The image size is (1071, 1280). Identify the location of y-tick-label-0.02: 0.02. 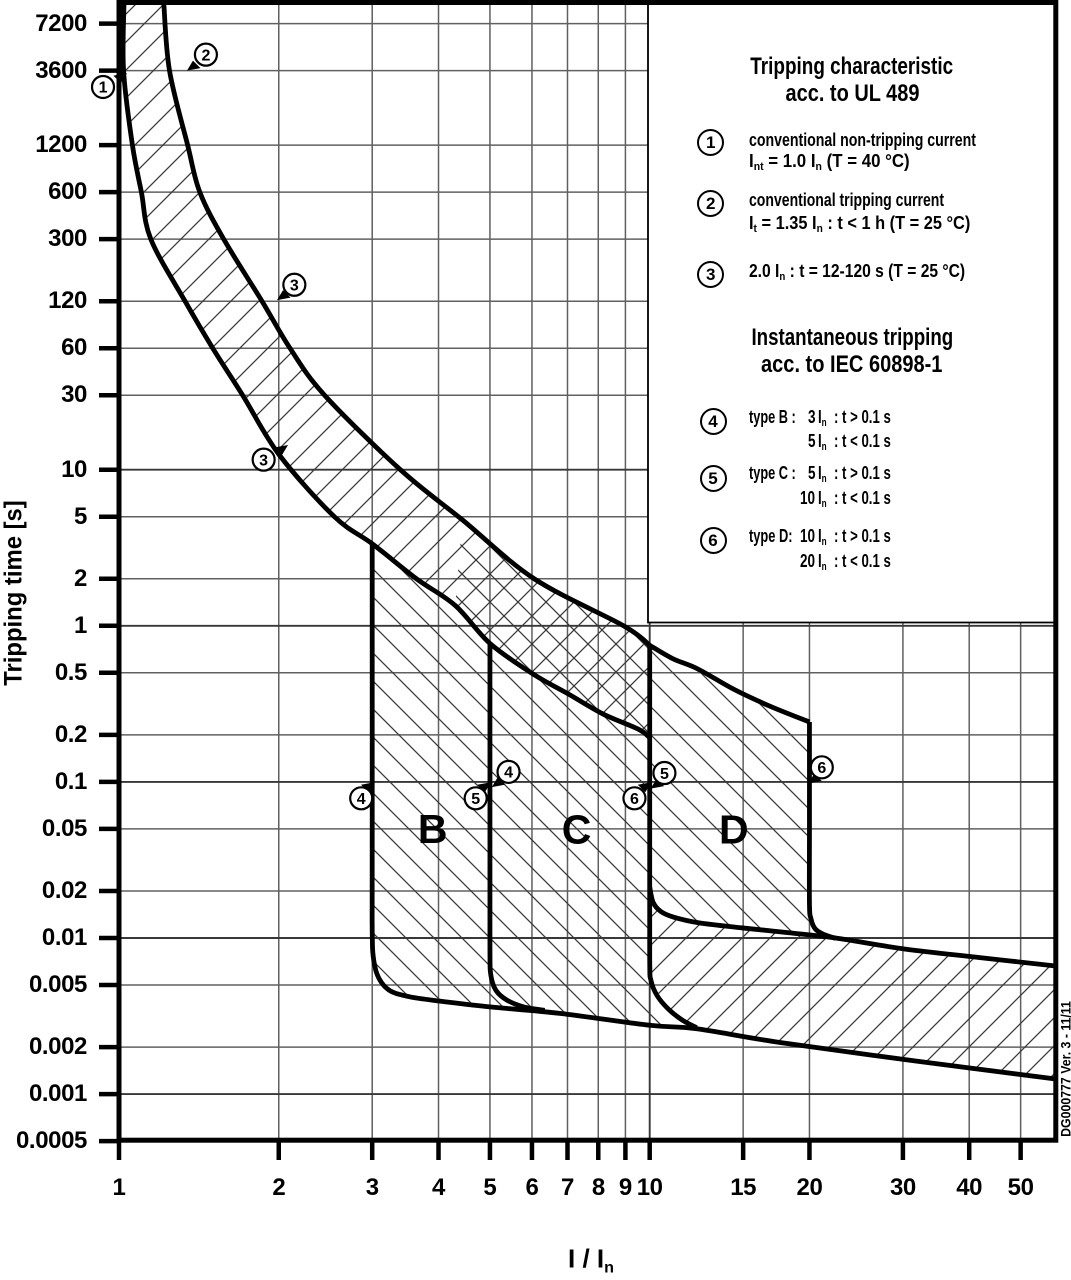
(64, 890).